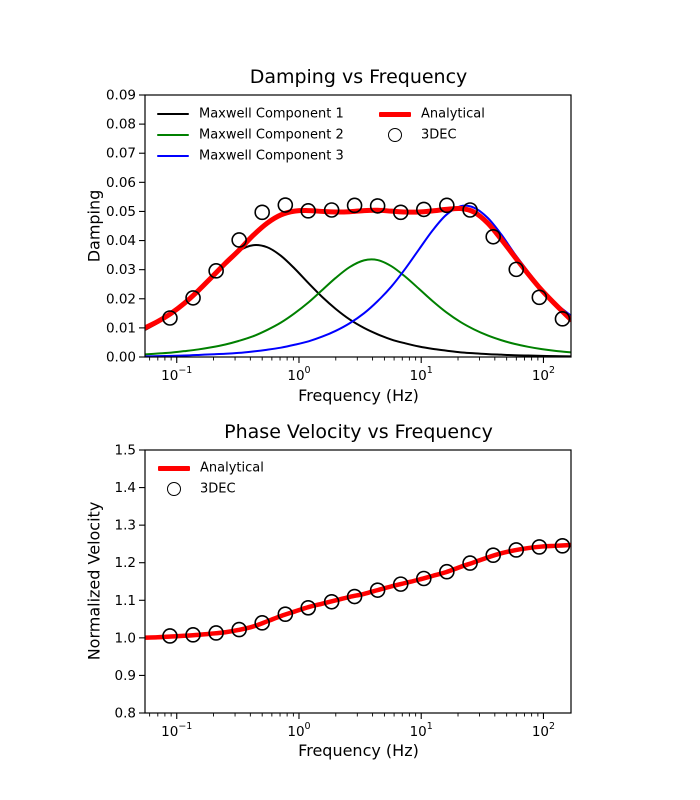 This screenshot has height=800, width=700. What do you see at coordinates (358, 395) in the screenshot?
I see `top-xaxis-label: Frequency (Hz)` at bounding box center [358, 395].